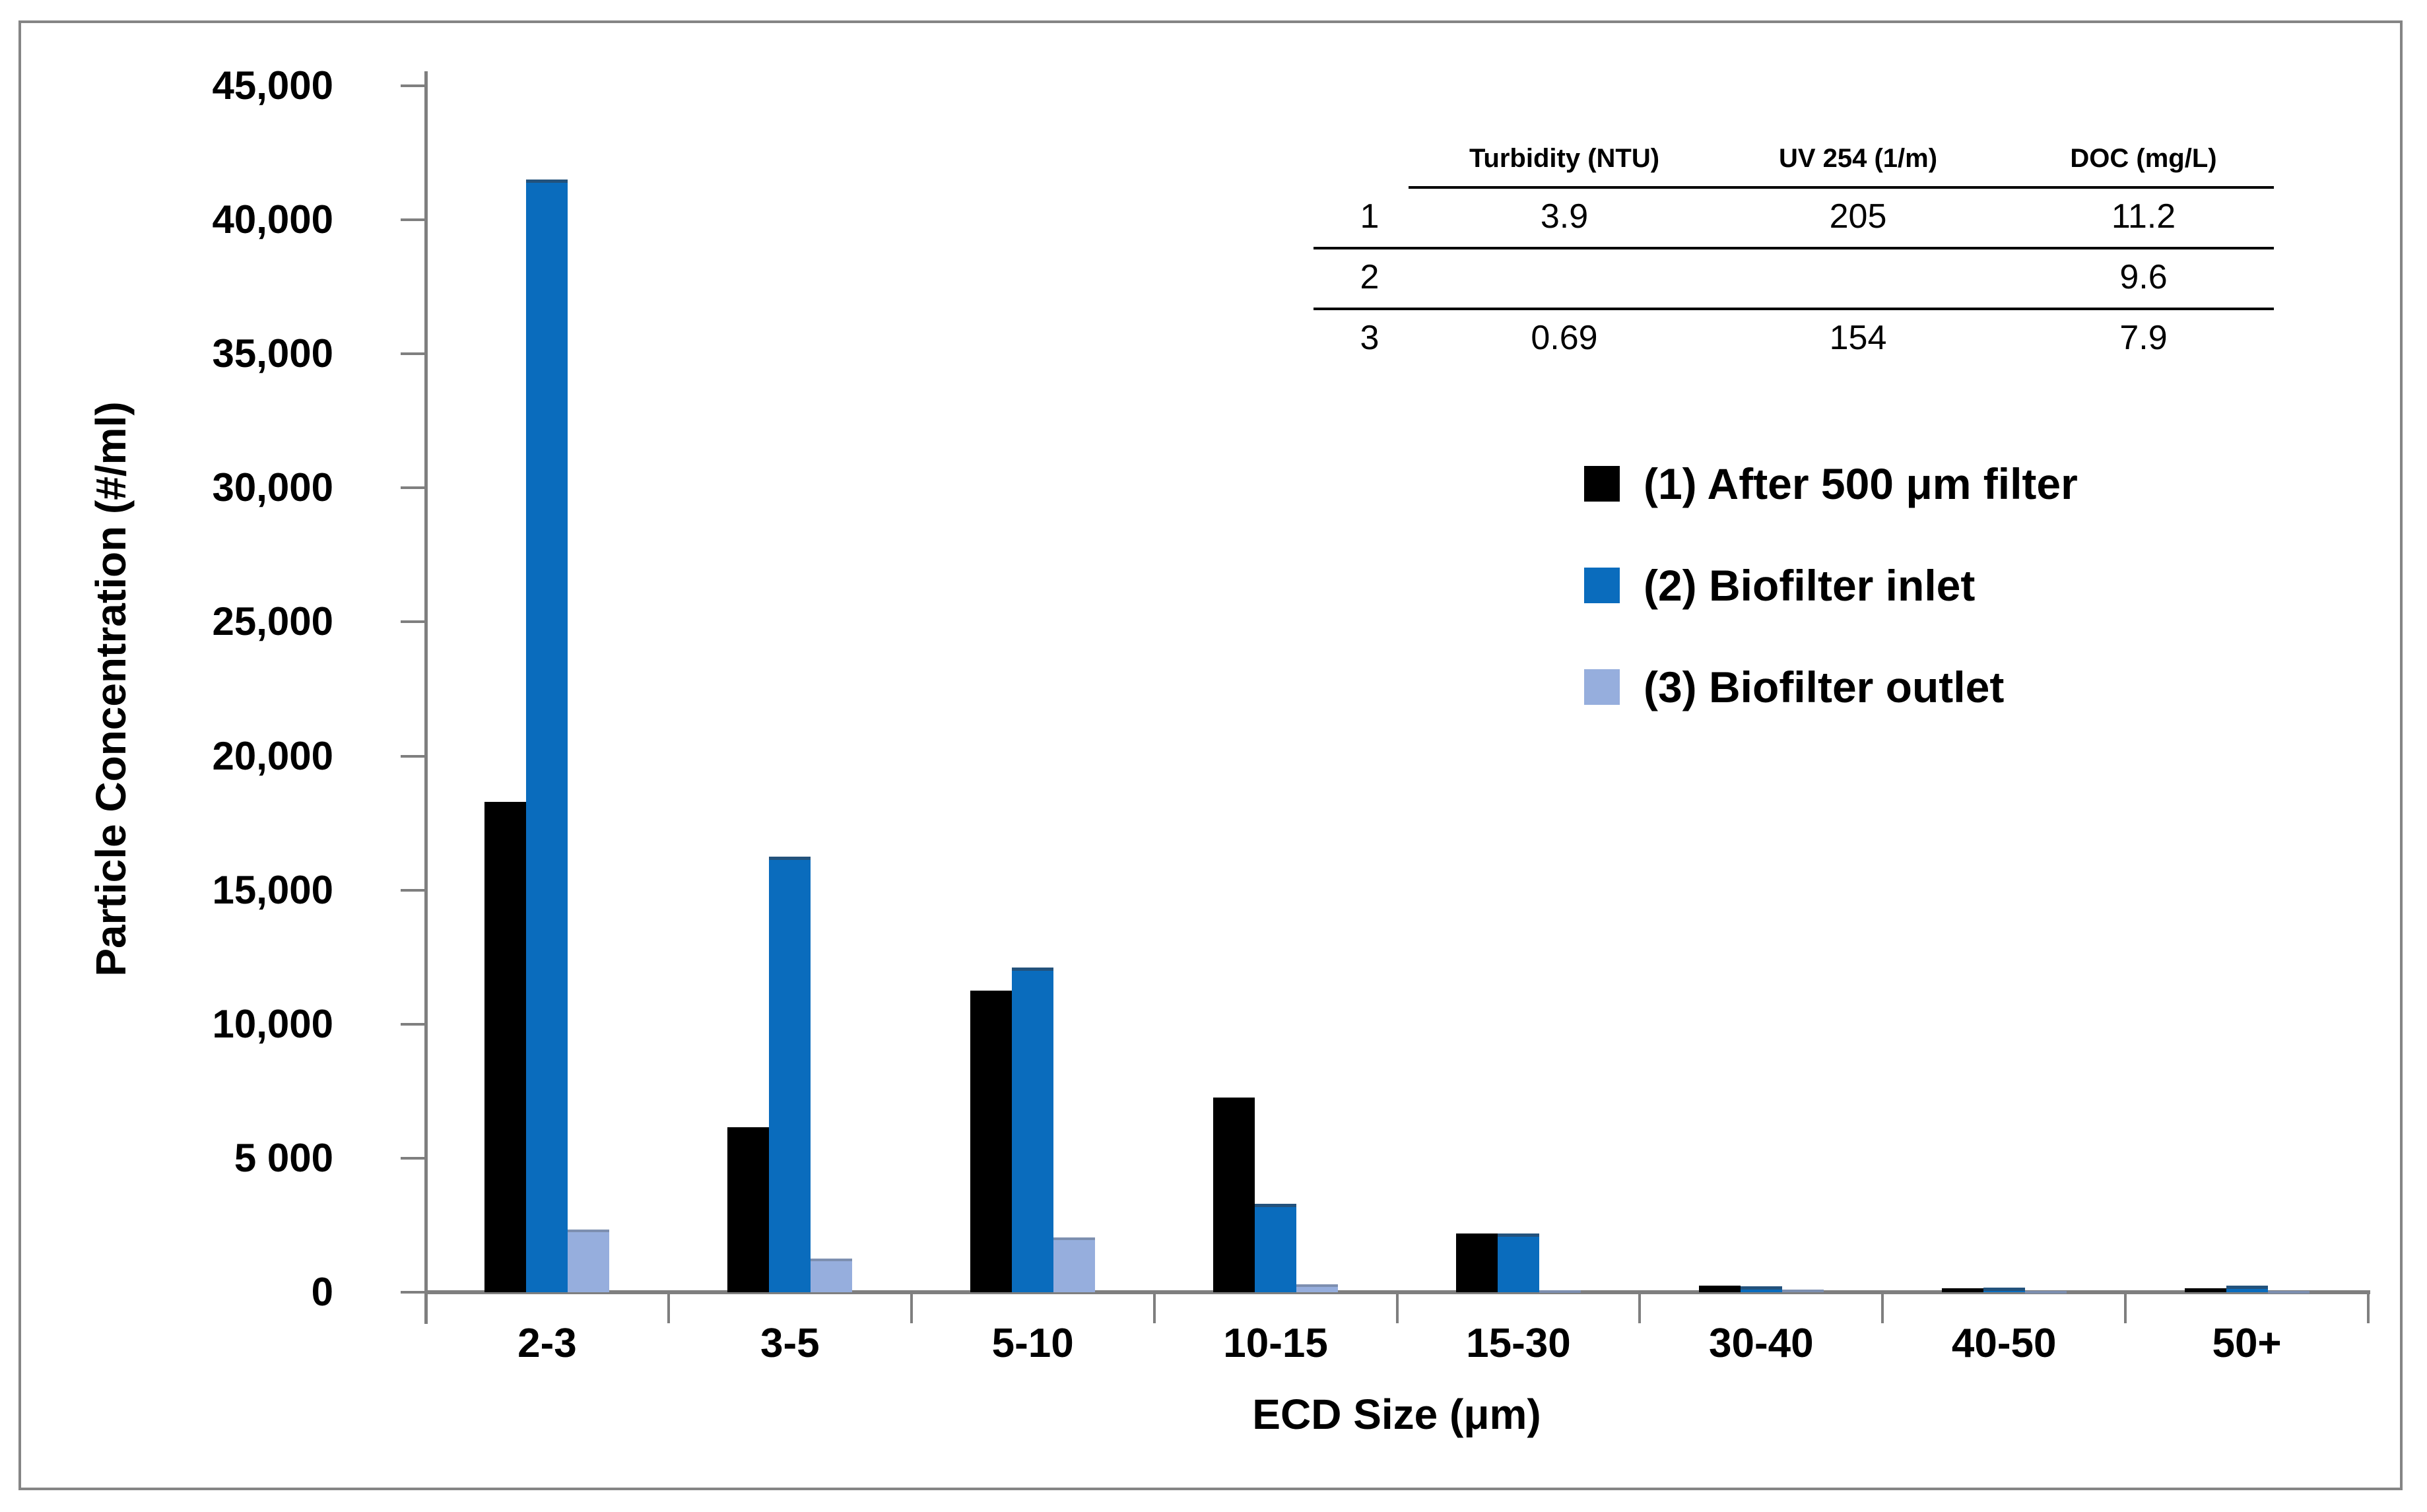  I want to click on legend-swatch-black-icon, so click(1602, 484).